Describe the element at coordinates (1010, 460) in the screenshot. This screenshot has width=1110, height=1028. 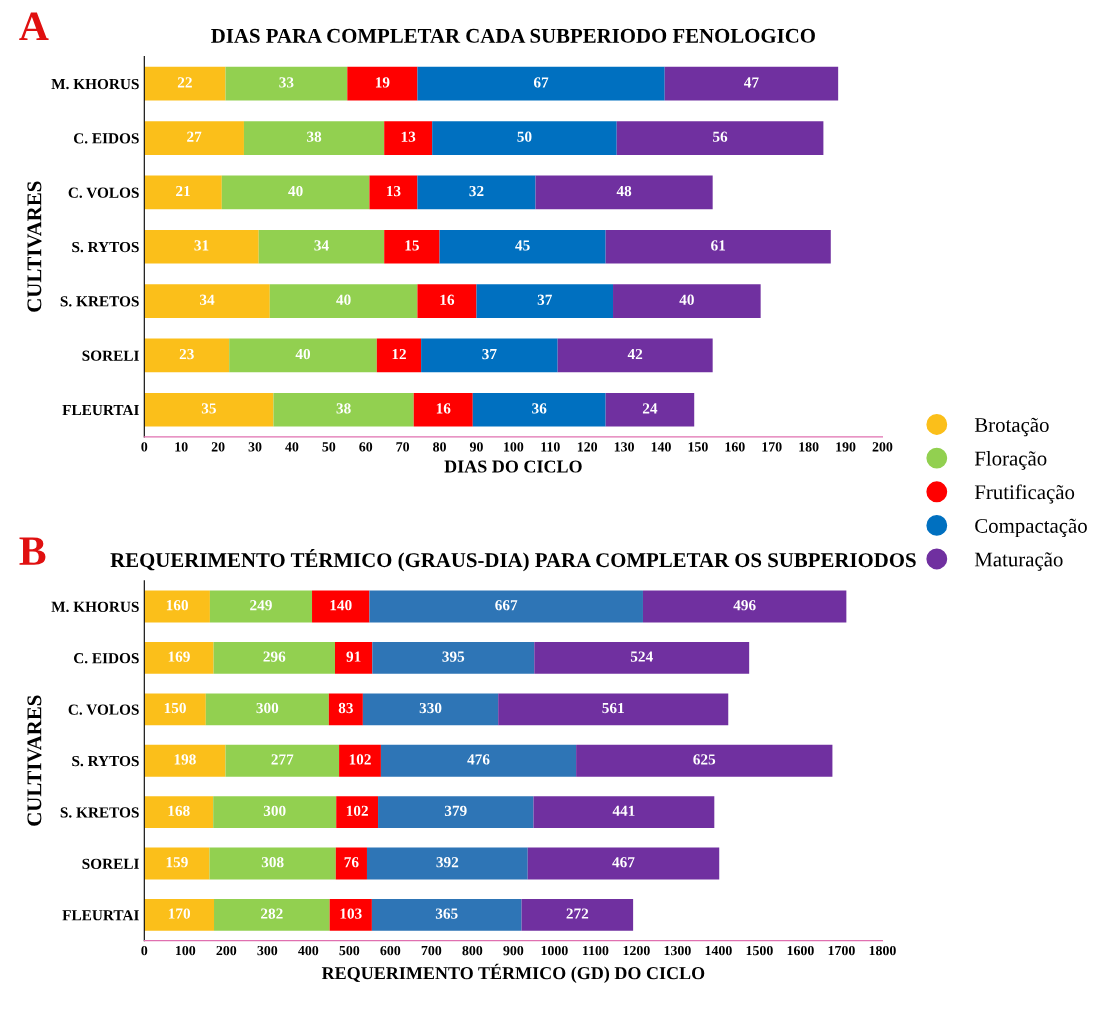
I see `legend-label: Floração` at that location.